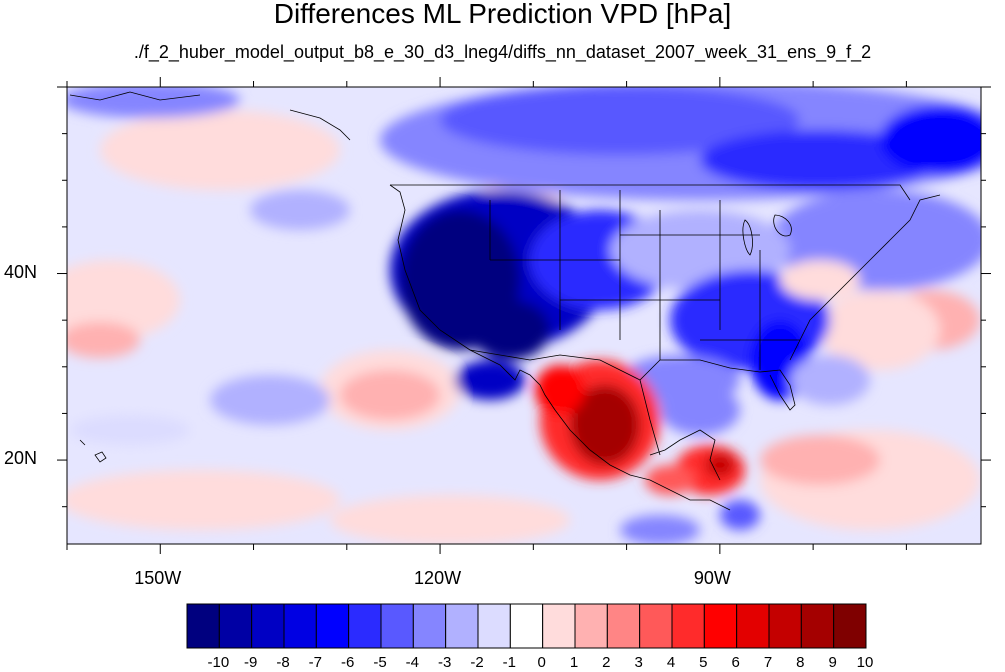  I want to click on colorbar-level-label: 9, so click(832, 662).